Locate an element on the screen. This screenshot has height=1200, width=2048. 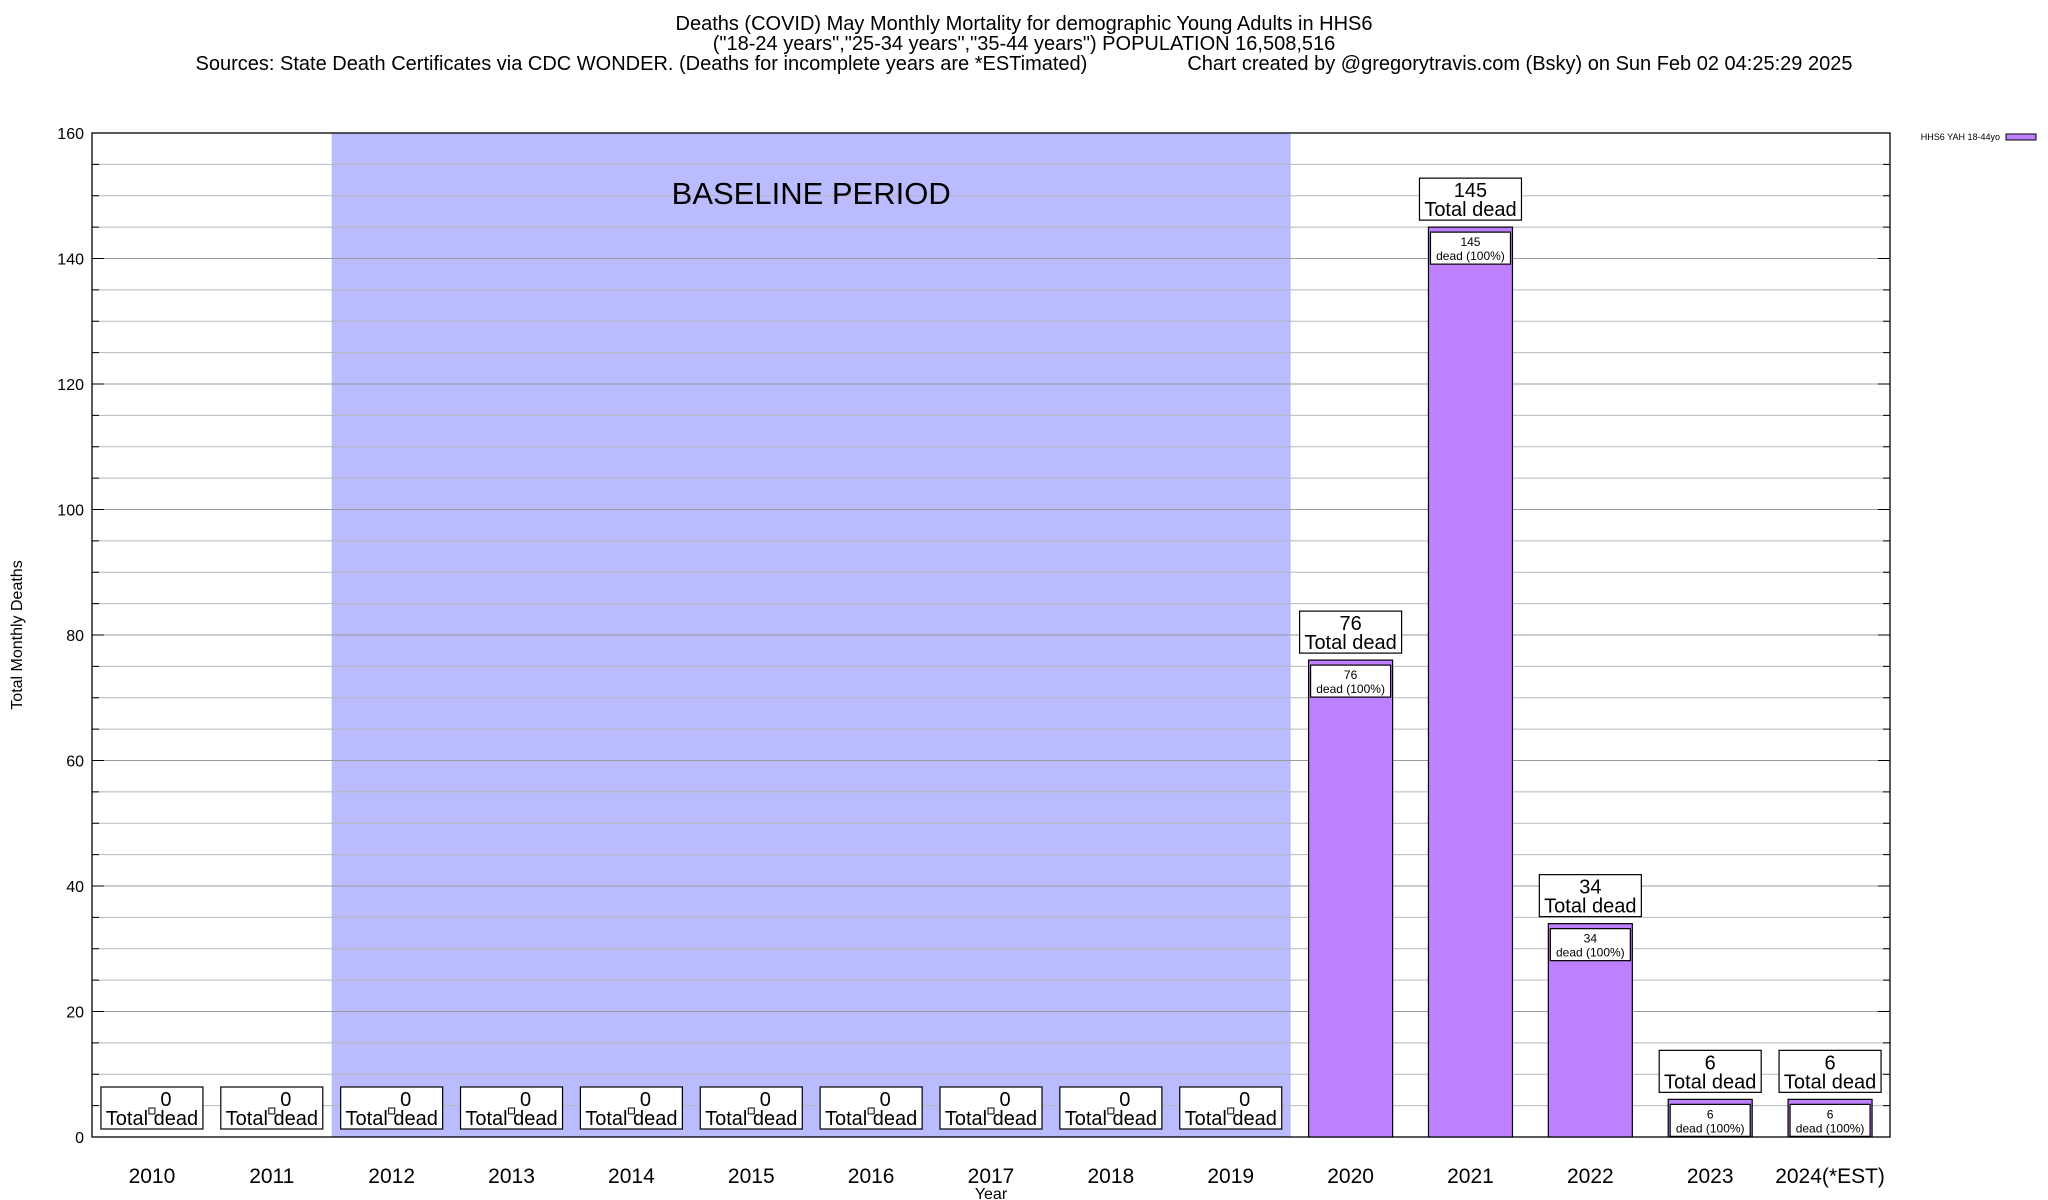
y-tick-label: 20 is located at coordinates (75, 1013).